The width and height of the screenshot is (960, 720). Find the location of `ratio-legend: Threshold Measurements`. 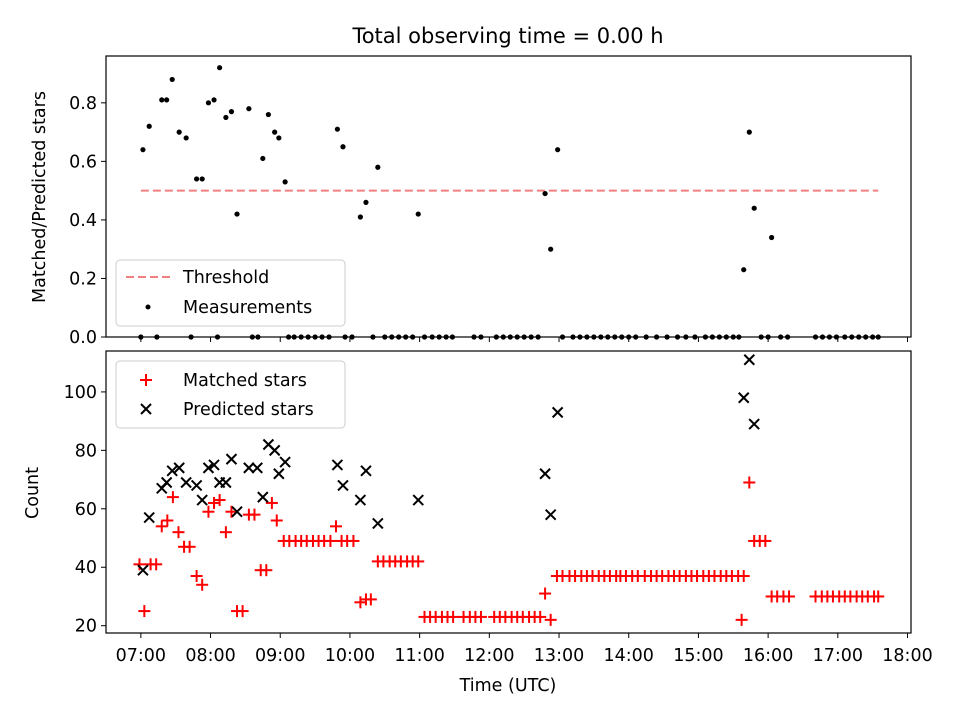

ratio-legend: Threshold Measurements is located at coordinates (230, 293).